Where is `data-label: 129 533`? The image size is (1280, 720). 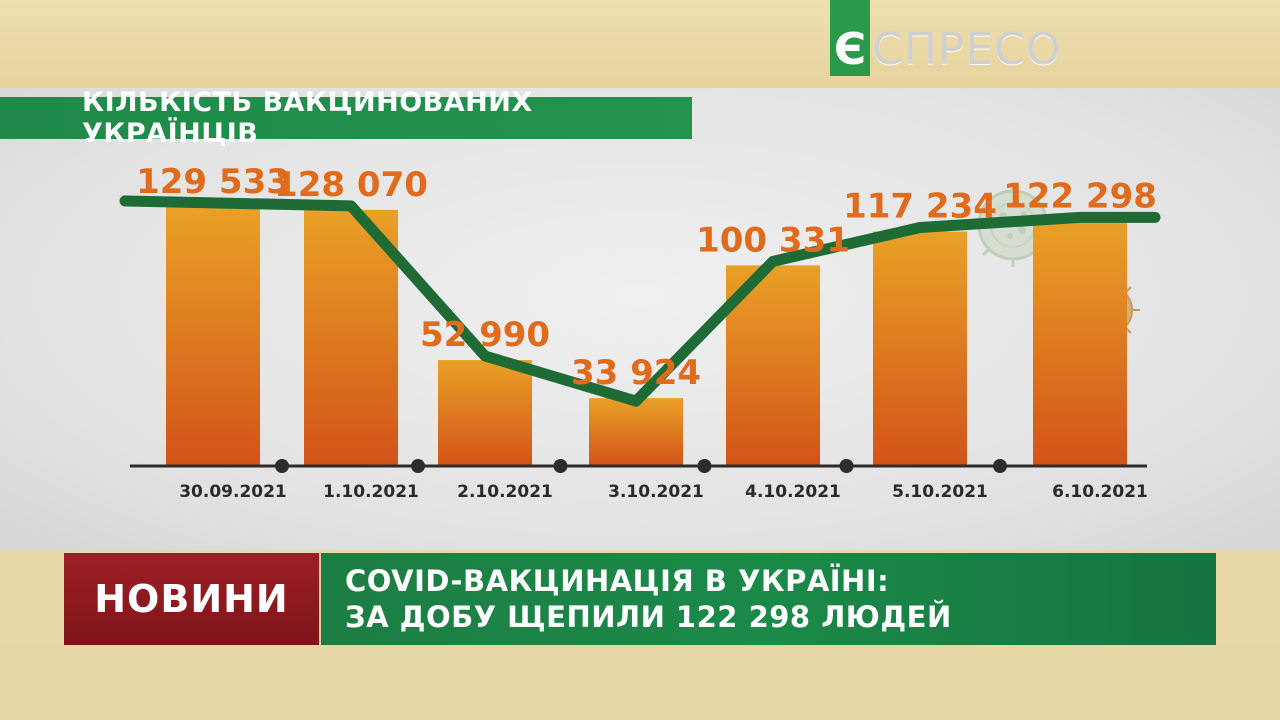 data-label: 129 533 is located at coordinates (213, 182).